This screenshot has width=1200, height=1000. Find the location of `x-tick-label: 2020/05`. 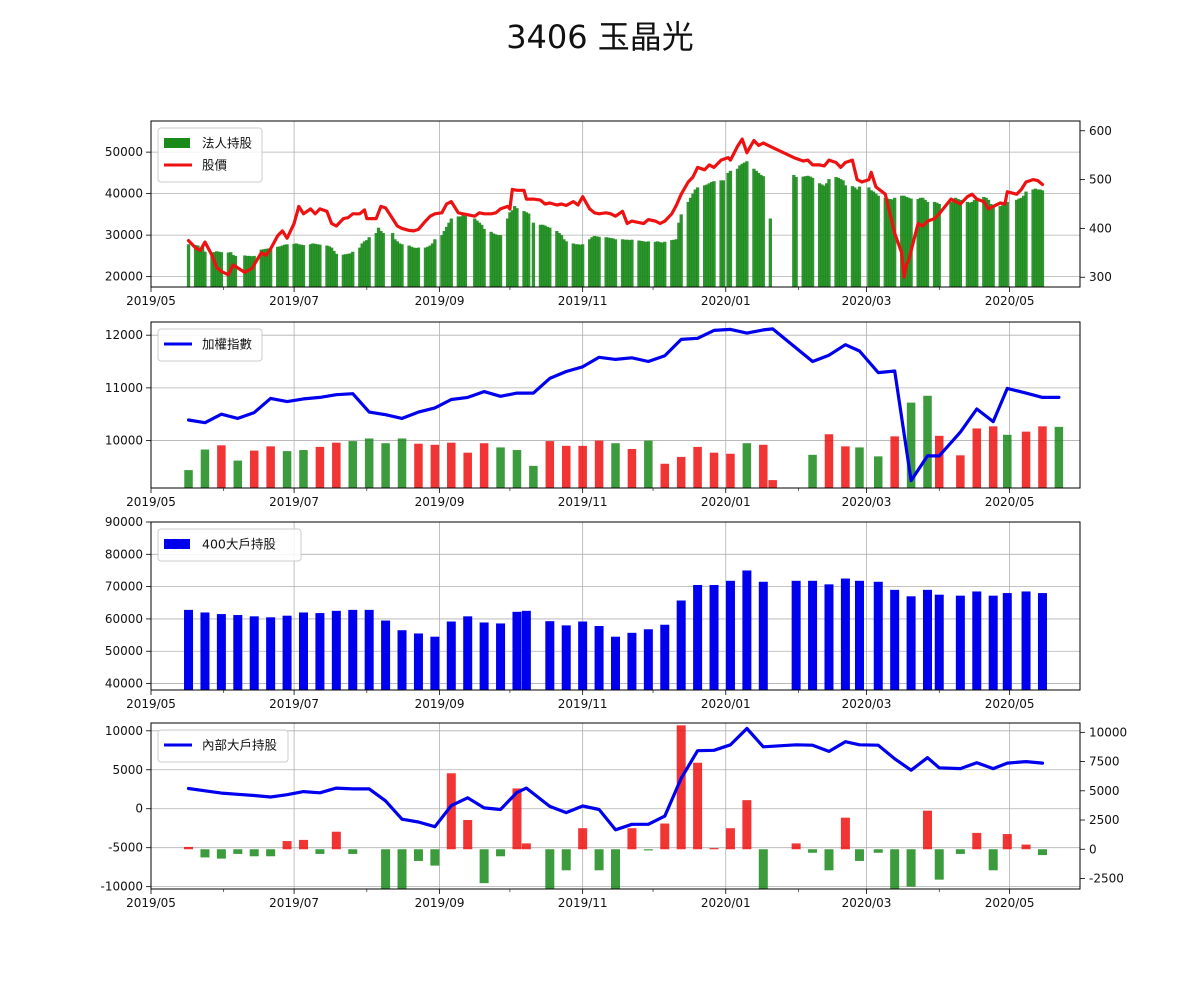

x-tick-label: 2020/05 is located at coordinates (1010, 704).